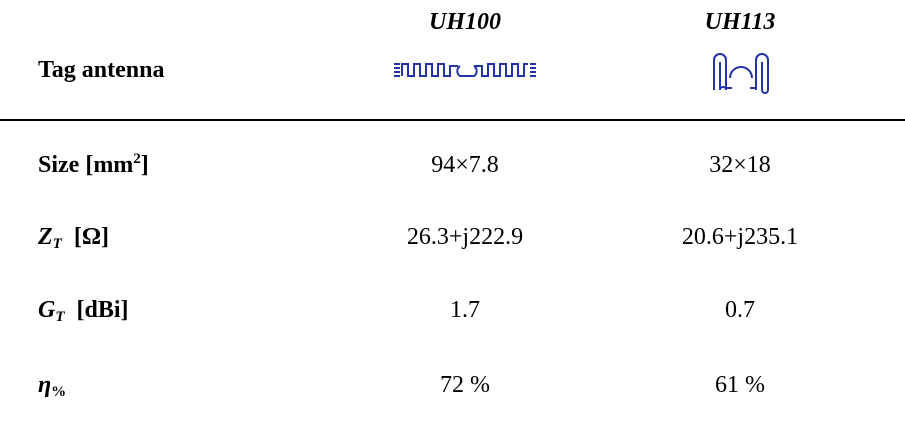 The width and height of the screenshot is (905, 421). Describe the element at coordinates (465, 310) in the screenshot. I see `cell: 1.7` at that location.